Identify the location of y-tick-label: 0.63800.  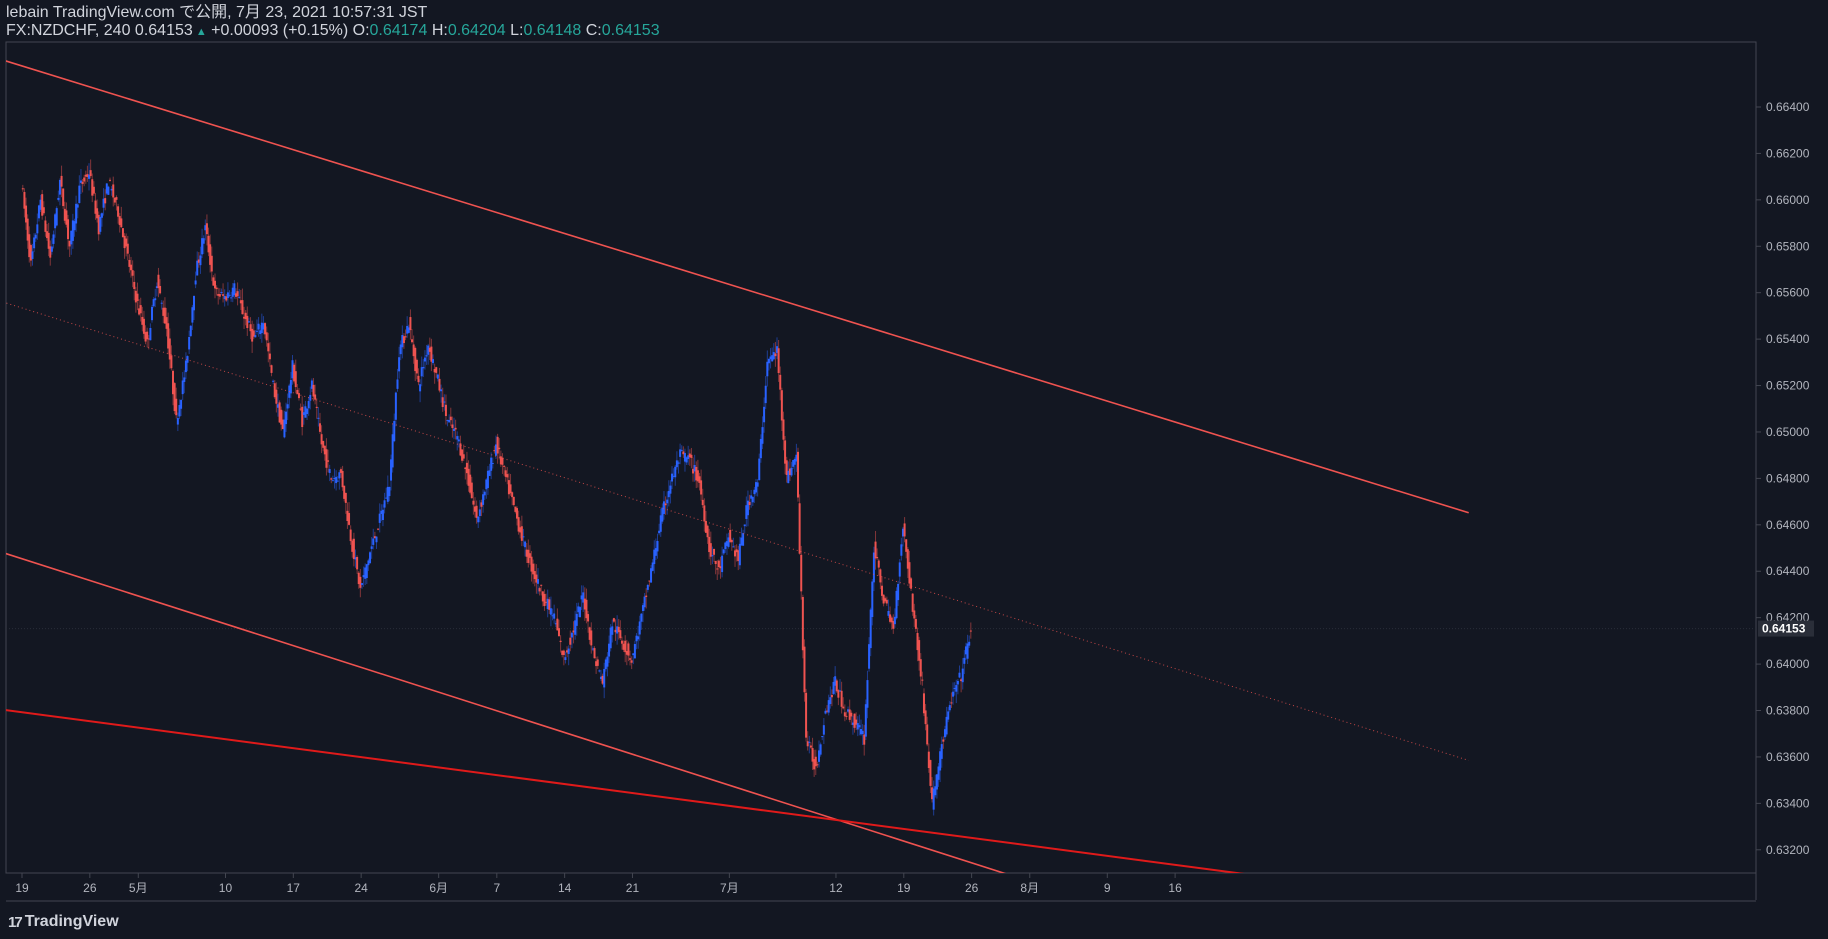
(1788, 711).